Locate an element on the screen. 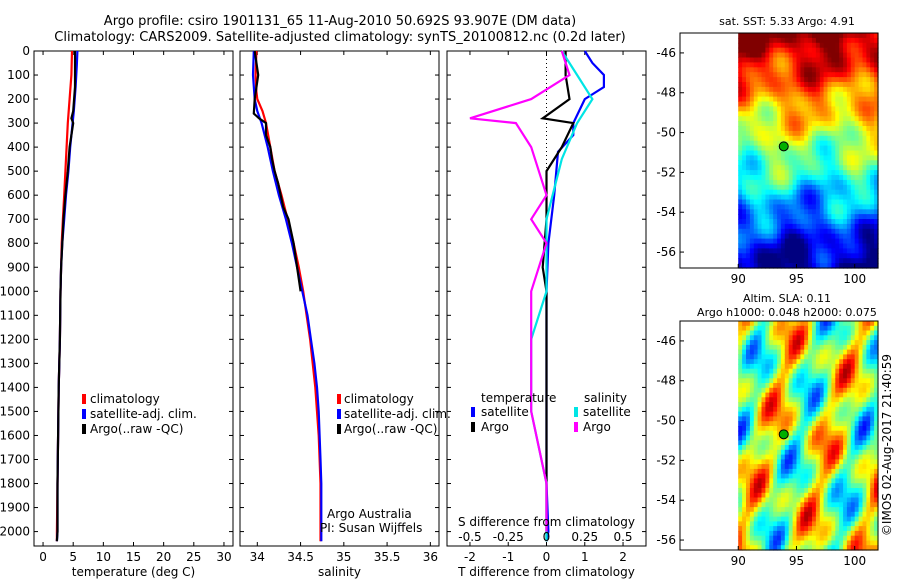 The width and height of the screenshot is (900, 580). legend-swatch-argo is located at coordinates (339, 429).